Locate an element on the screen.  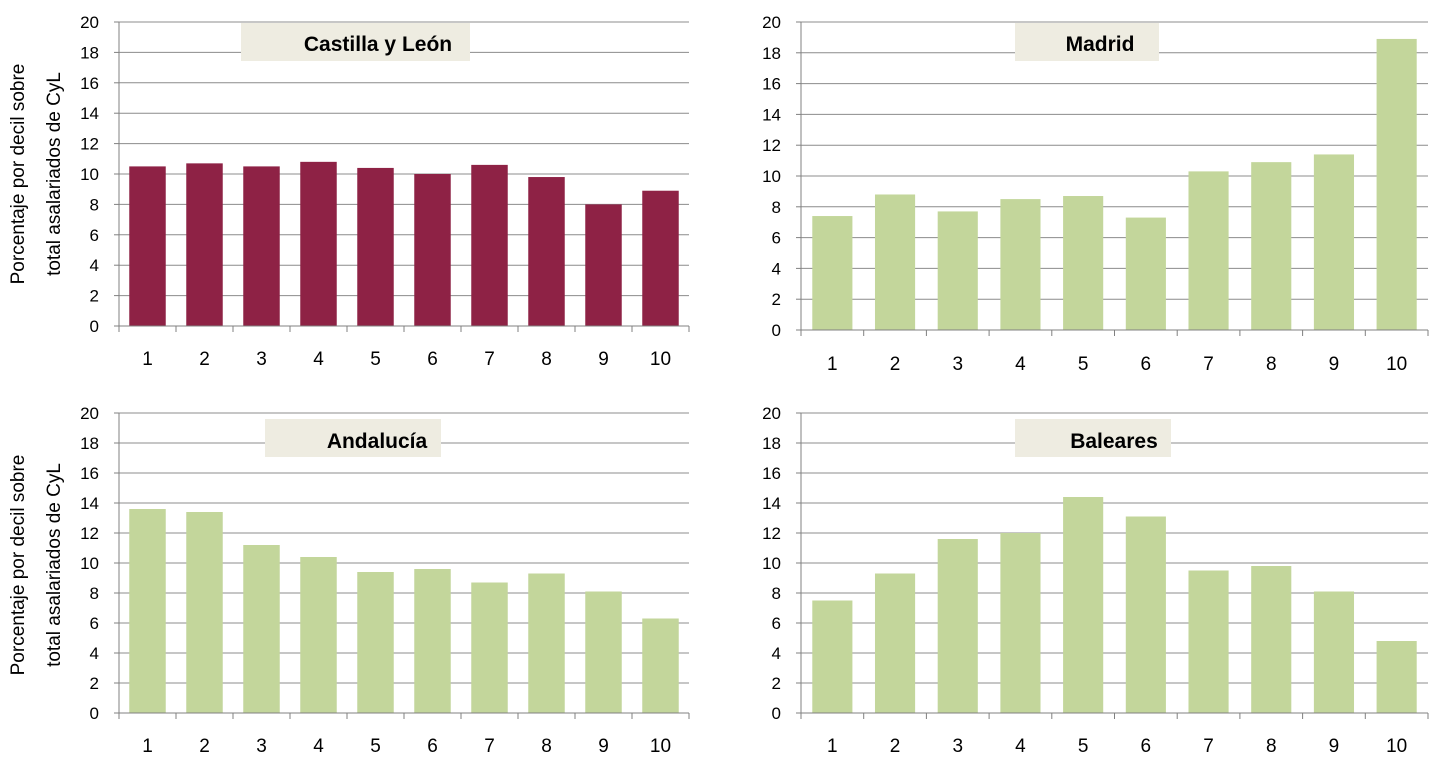
x-tick-label: 1 is located at coordinates (832, 364).